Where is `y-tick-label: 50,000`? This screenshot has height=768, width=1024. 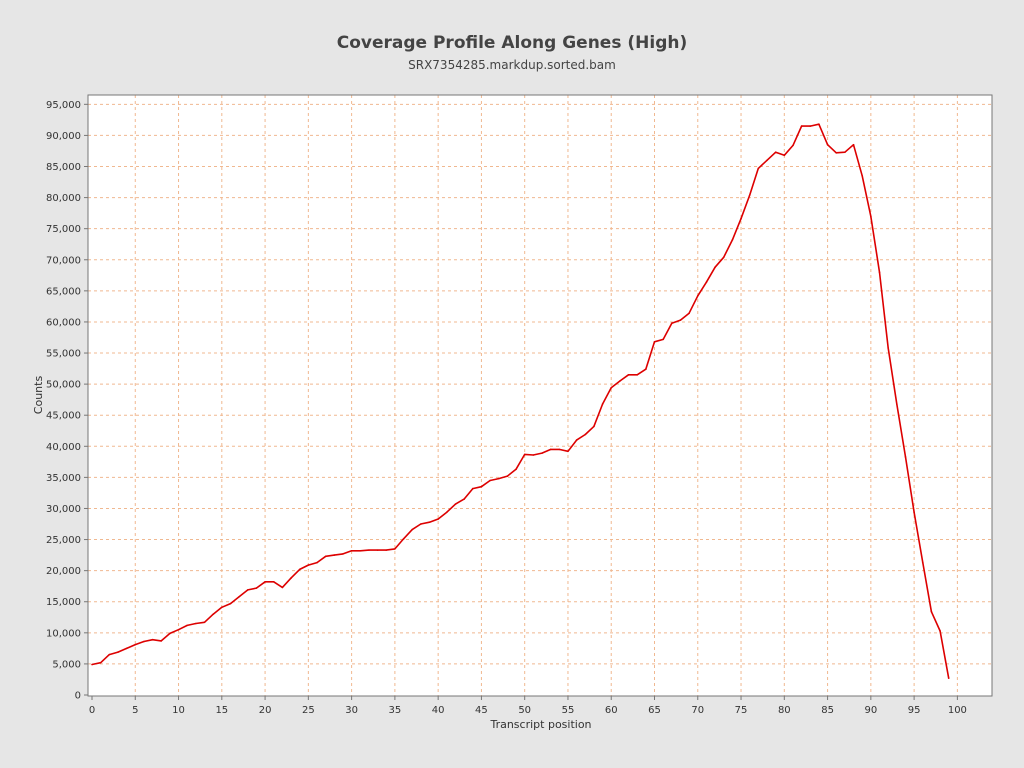 y-tick-label: 50,000 is located at coordinates (63, 385).